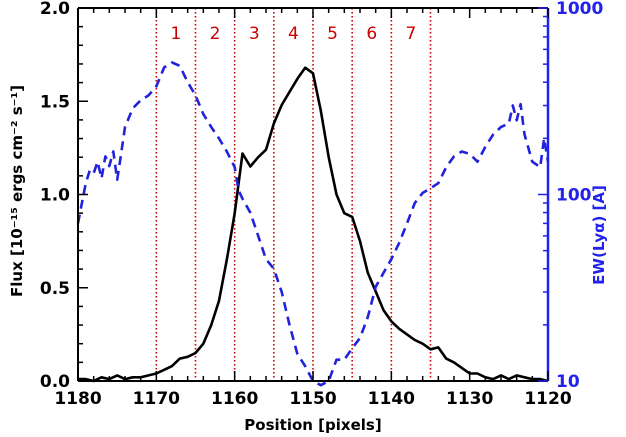  I want to click on region-label: 1, so click(176, 34).